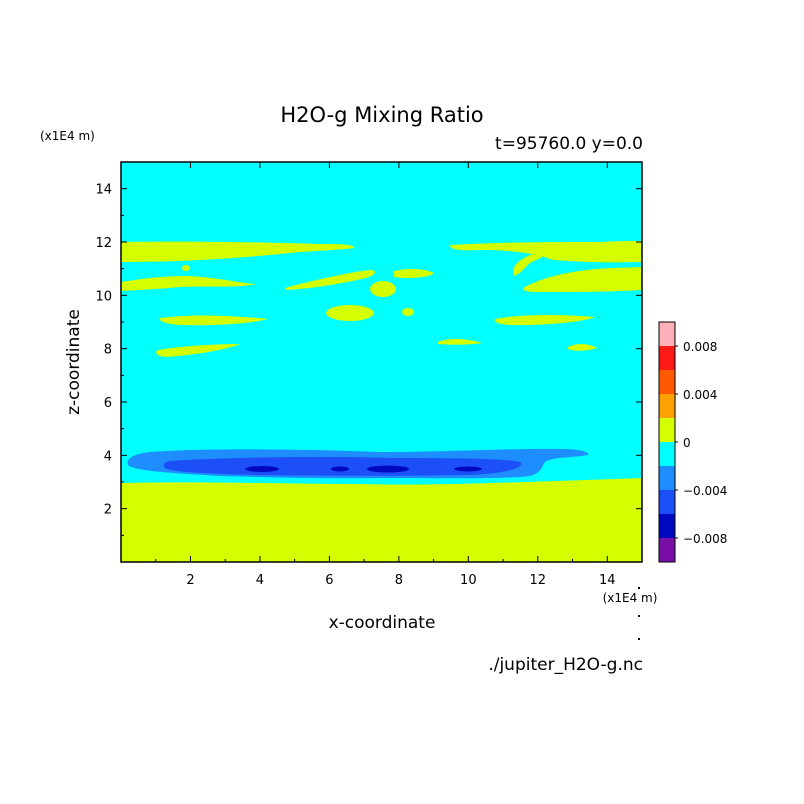  Describe the element at coordinates (190, 580) in the screenshot. I see `x-tick-label: 2` at that location.